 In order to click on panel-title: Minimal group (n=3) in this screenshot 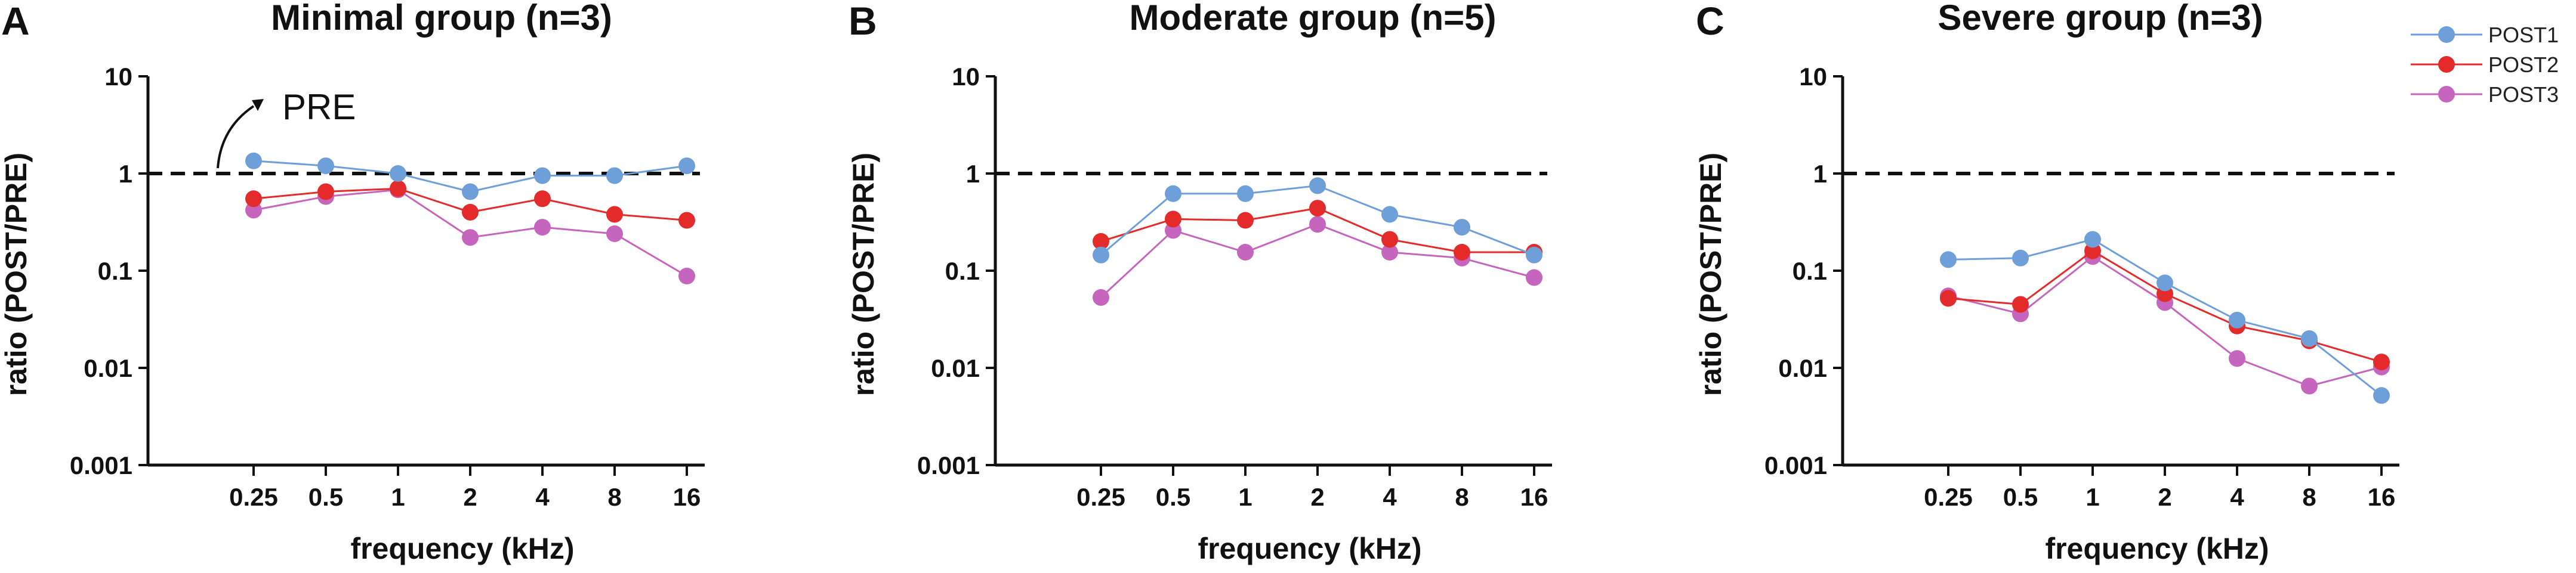, I will do `click(442, 19)`.